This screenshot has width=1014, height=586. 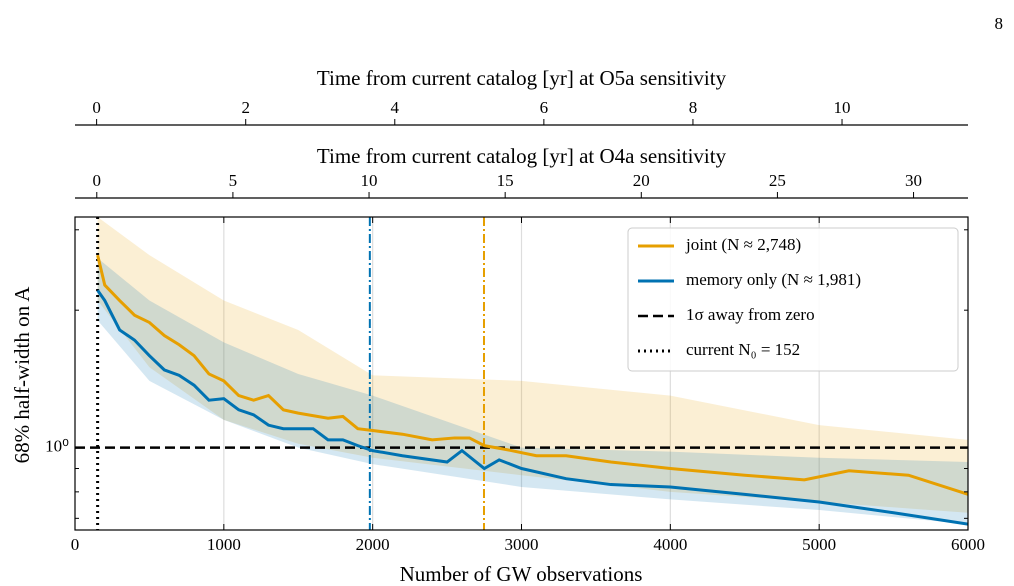 I want to click on top-axis-tick-label: 5, so click(x=233, y=180).